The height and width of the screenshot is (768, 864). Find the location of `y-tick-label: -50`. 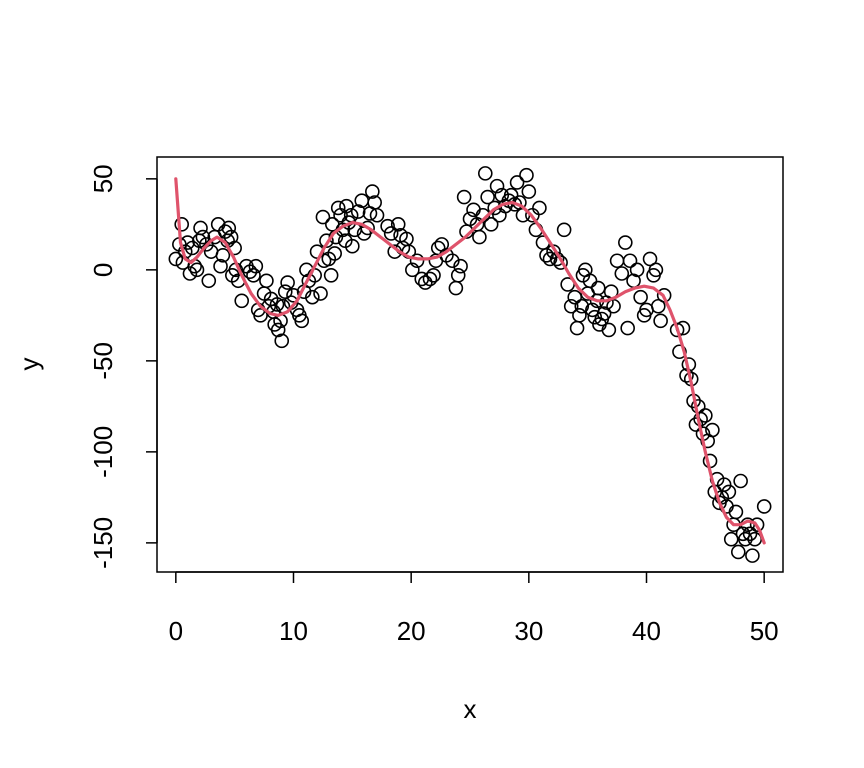

y-tick-label: -50 is located at coordinates (103, 361).